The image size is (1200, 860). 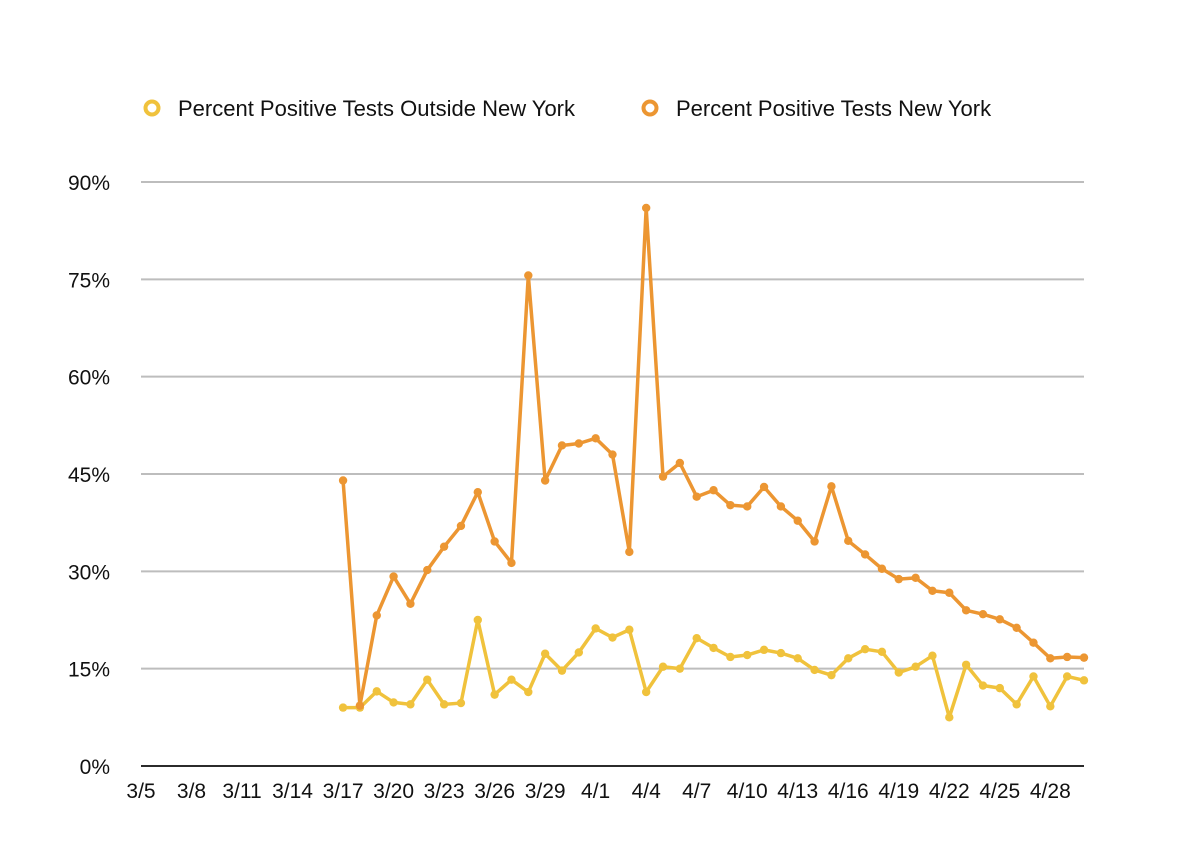 What do you see at coordinates (747, 791) in the screenshot?
I see `x-tick-label: 4/10` at bounding box center [747, 791].